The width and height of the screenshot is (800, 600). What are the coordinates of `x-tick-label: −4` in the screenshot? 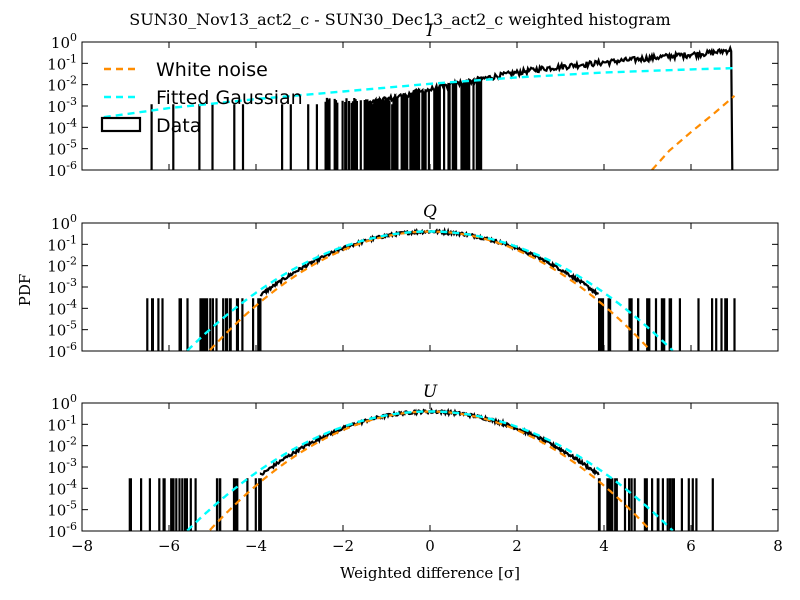 It's located at (256, 546).